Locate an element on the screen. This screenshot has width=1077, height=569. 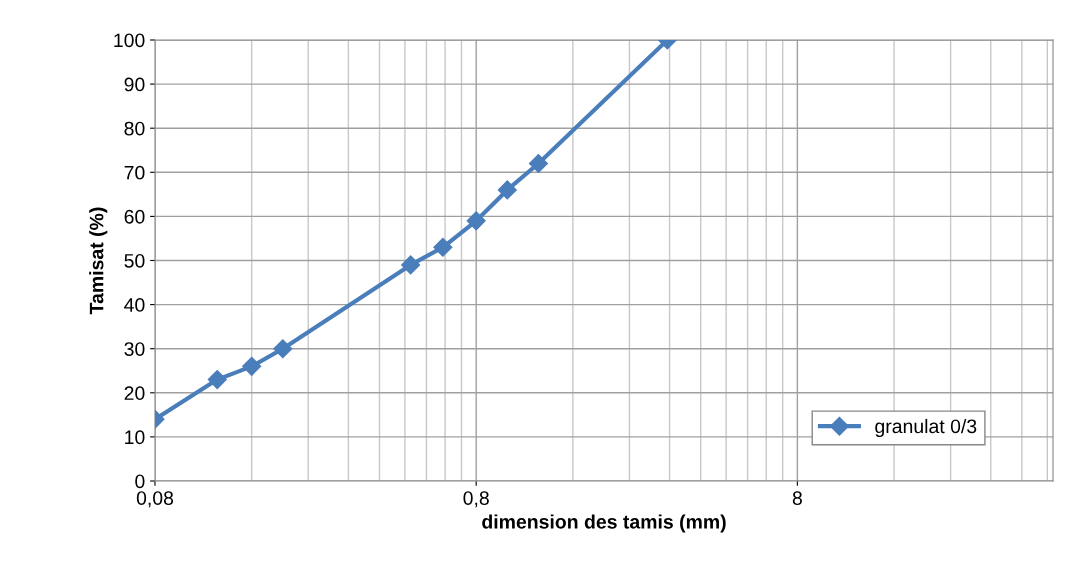
y-tick-label: 20 is located at coordinates (134, 393).